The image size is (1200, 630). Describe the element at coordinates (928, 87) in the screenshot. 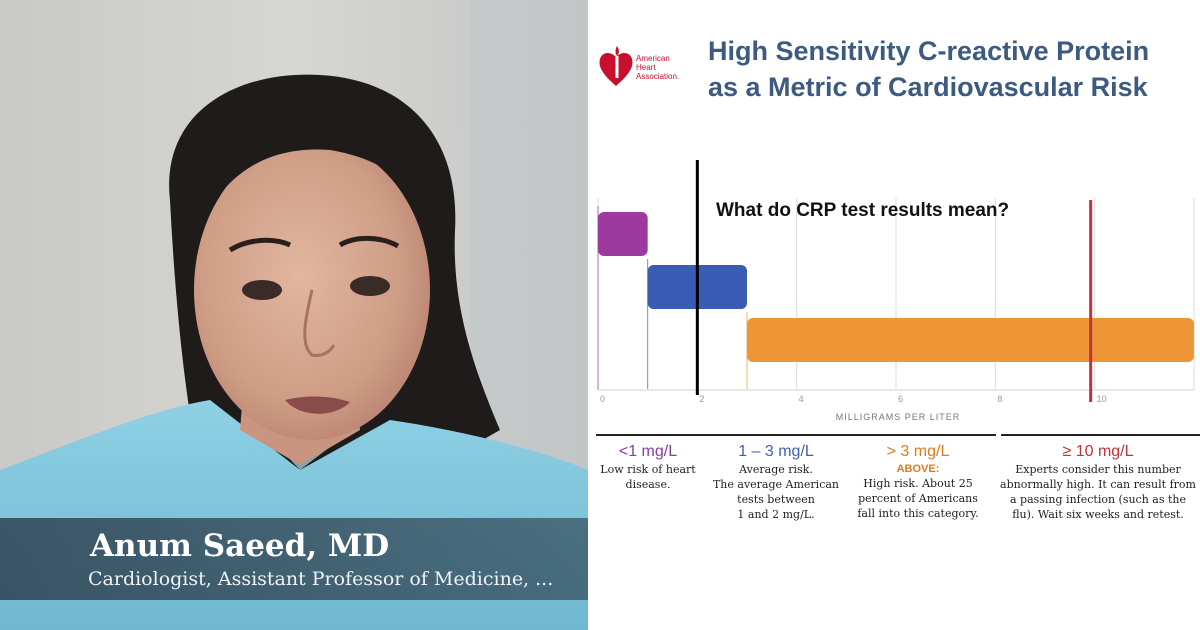

I see `slide-title-line-2: as a Metric of Cardiovascular Risk` at that location.